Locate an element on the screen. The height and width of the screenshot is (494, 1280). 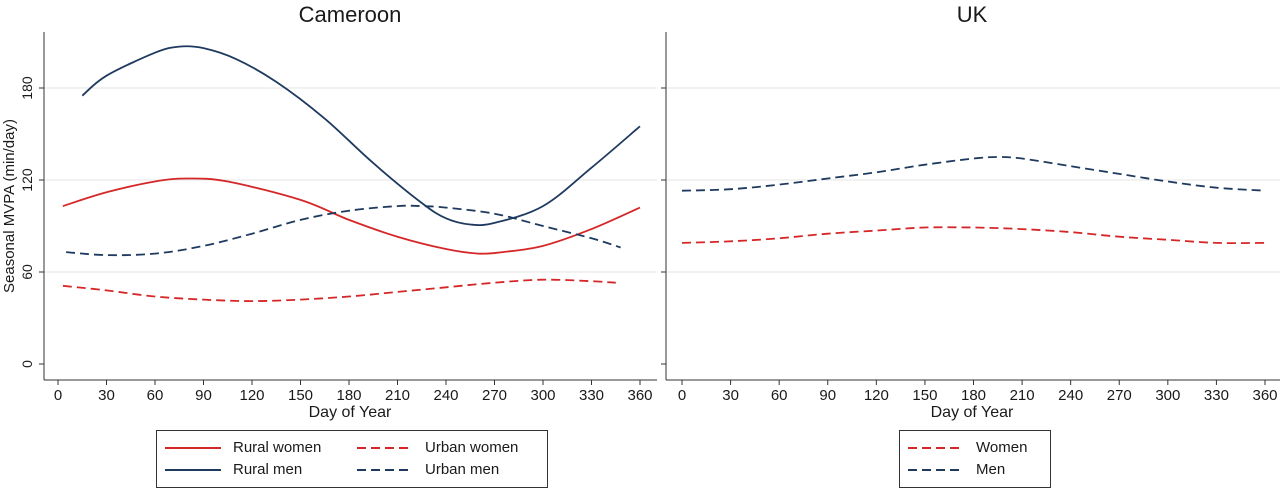
legend-uk: Women Men is located at coordinates (975, 459).